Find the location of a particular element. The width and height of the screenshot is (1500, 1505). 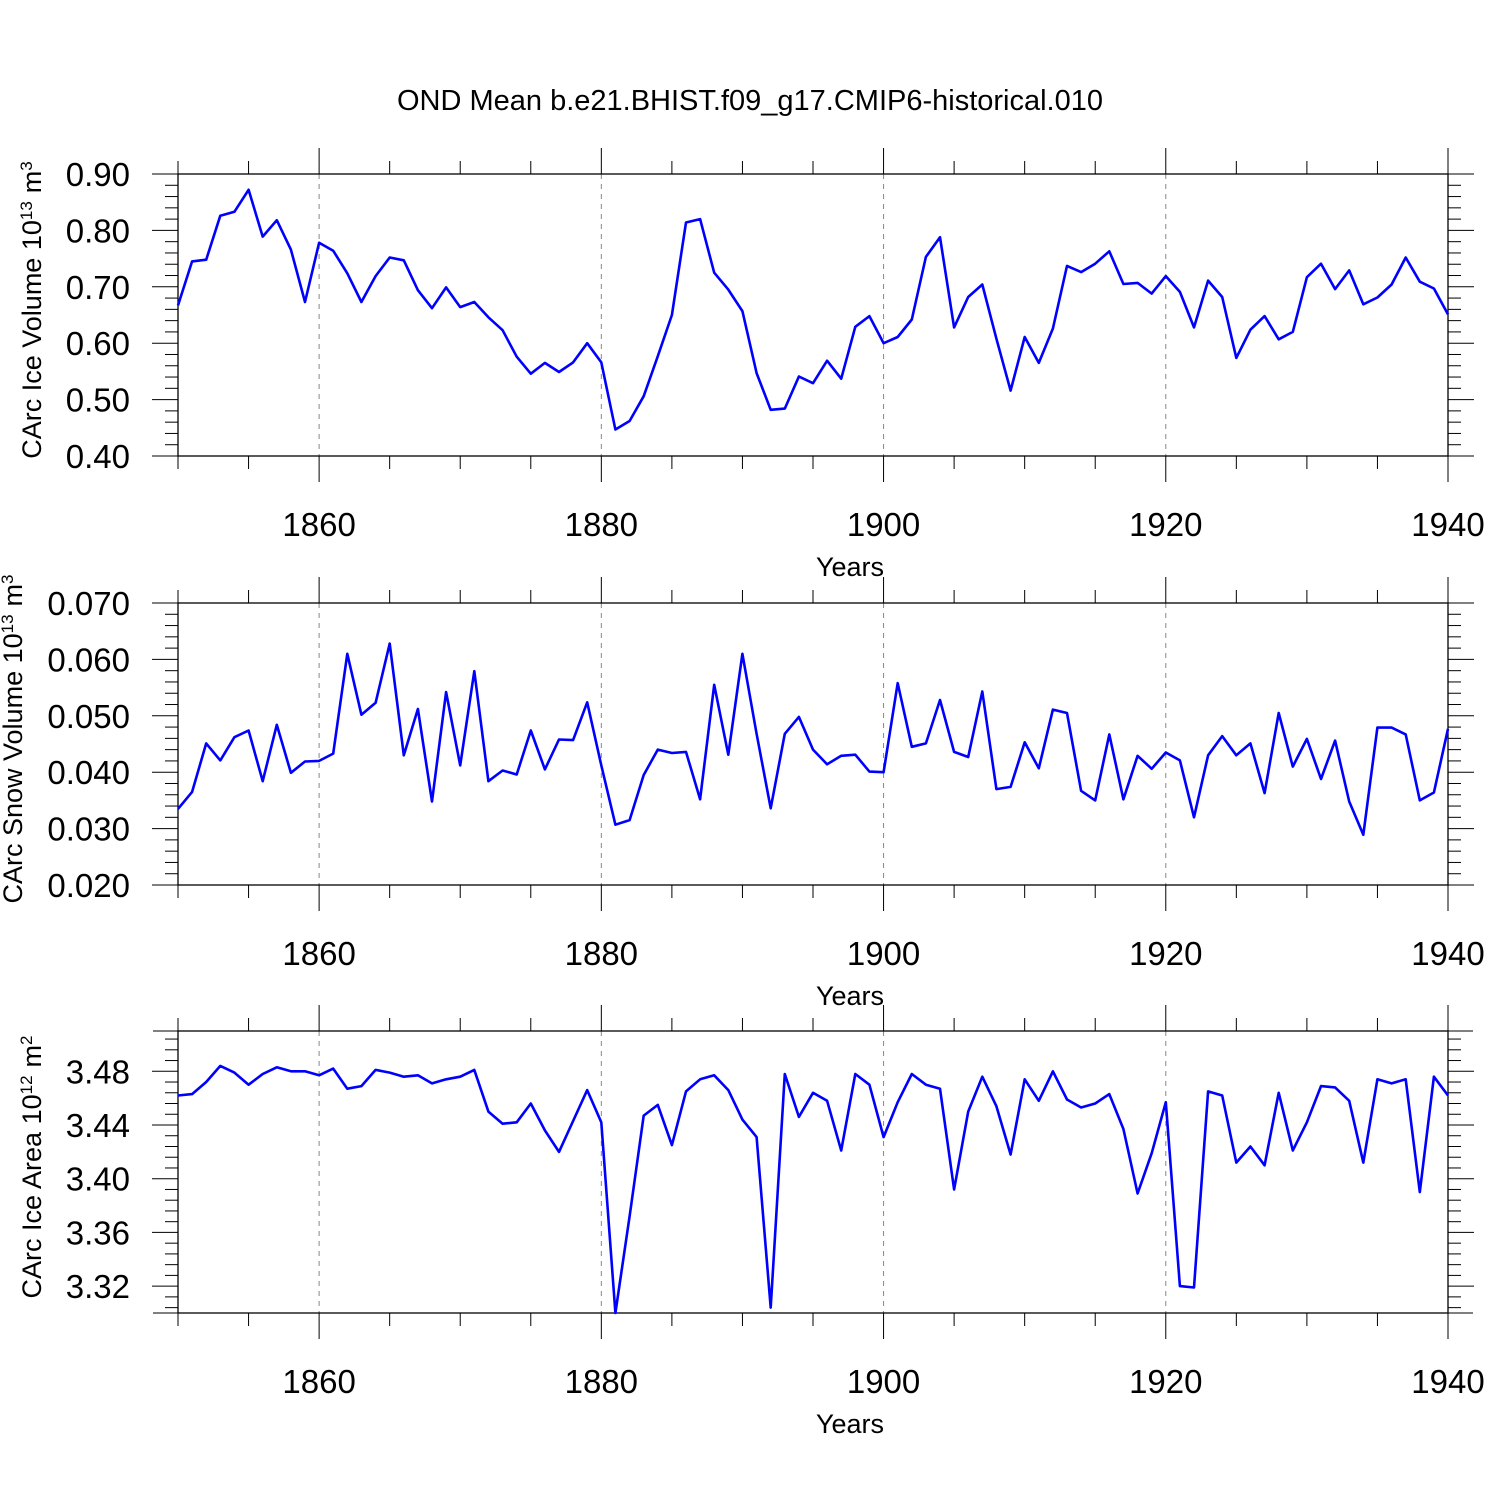

series-line is located at coordinates (813, 739).